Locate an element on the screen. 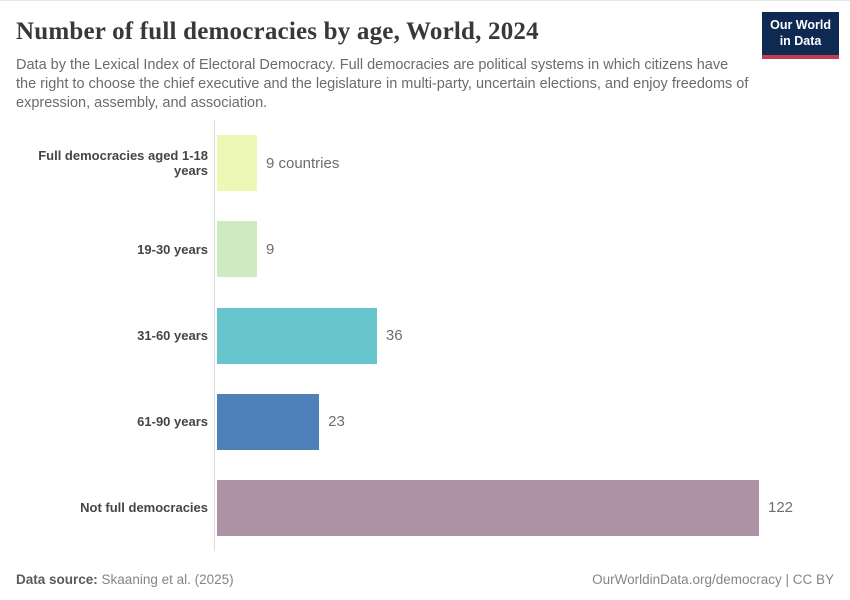 The width and height of the screenshot is (850, 600). data-source: Data source: Skaaning et al. (2025) is located at coordinates (125, 579).